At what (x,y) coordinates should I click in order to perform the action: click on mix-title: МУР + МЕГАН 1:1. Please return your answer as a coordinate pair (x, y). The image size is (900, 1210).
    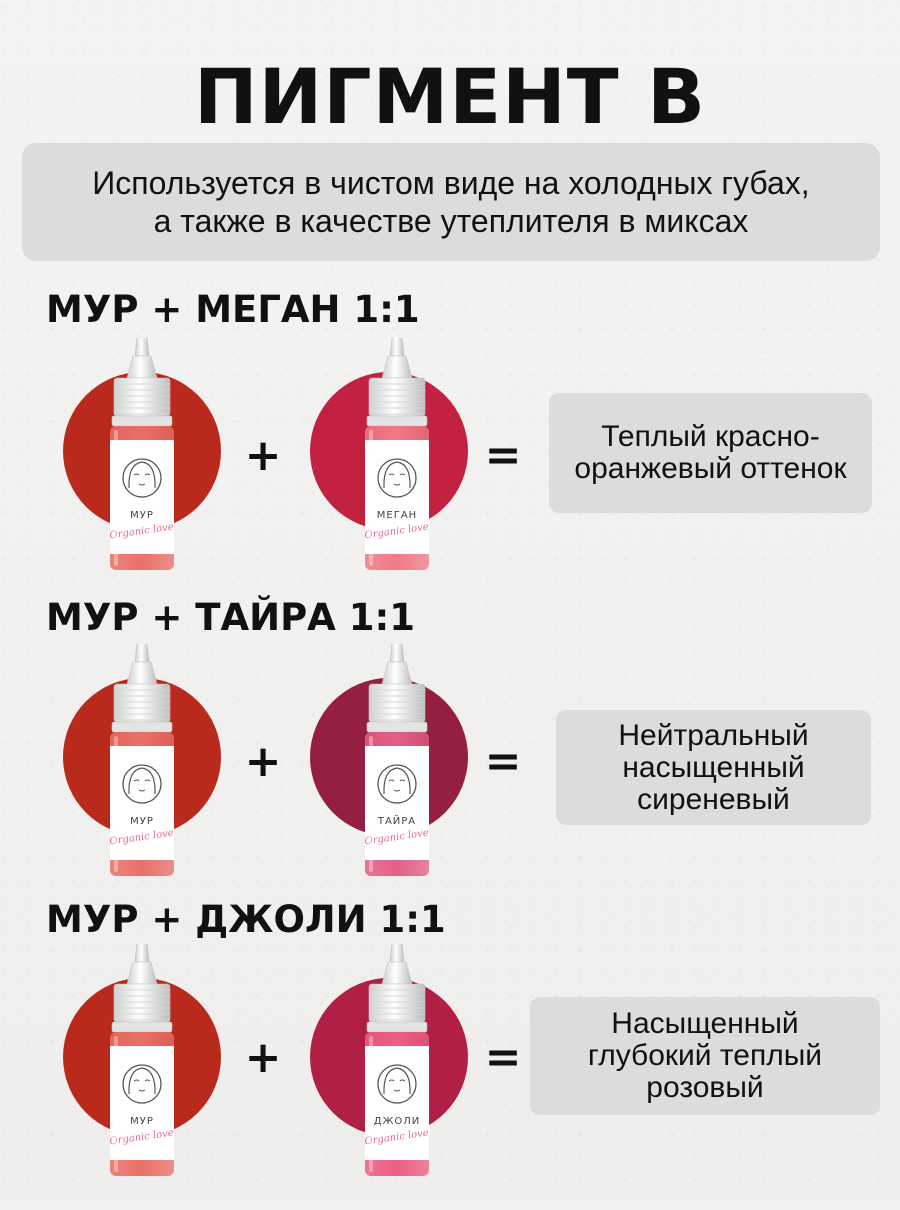
    Looking at the image, I should click on (233, 309).